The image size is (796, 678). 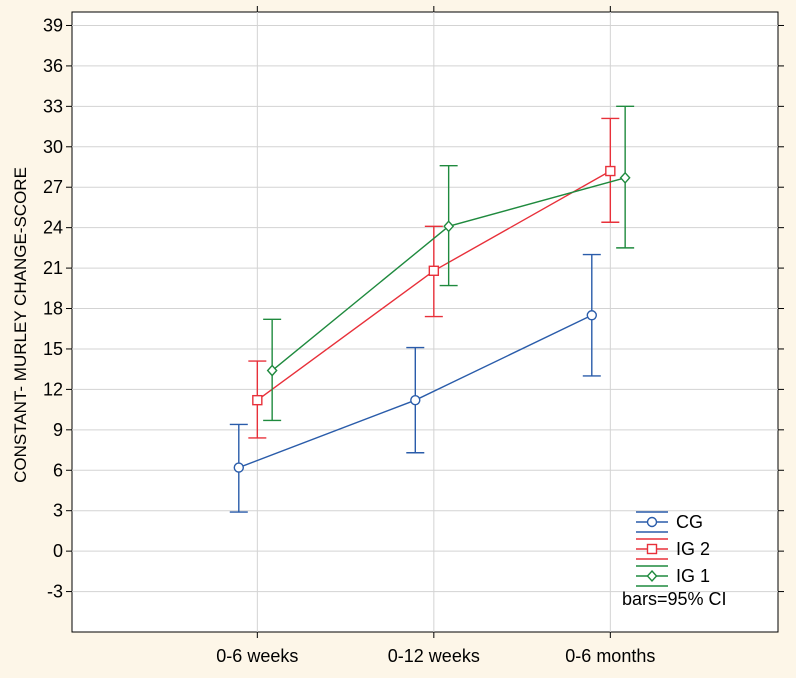 What do you see at coordinates (434, 656) in the screenshot?
I see `x-tick-label: 0-12 weeks` at bounding box center [434, 656].